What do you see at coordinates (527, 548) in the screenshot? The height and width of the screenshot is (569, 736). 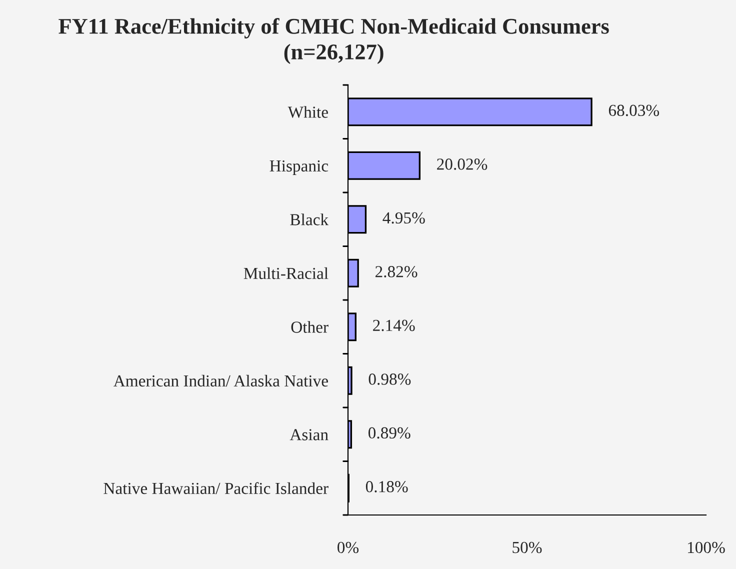 I see `x-tick-label: 50%` at bounding box center [527, 548].